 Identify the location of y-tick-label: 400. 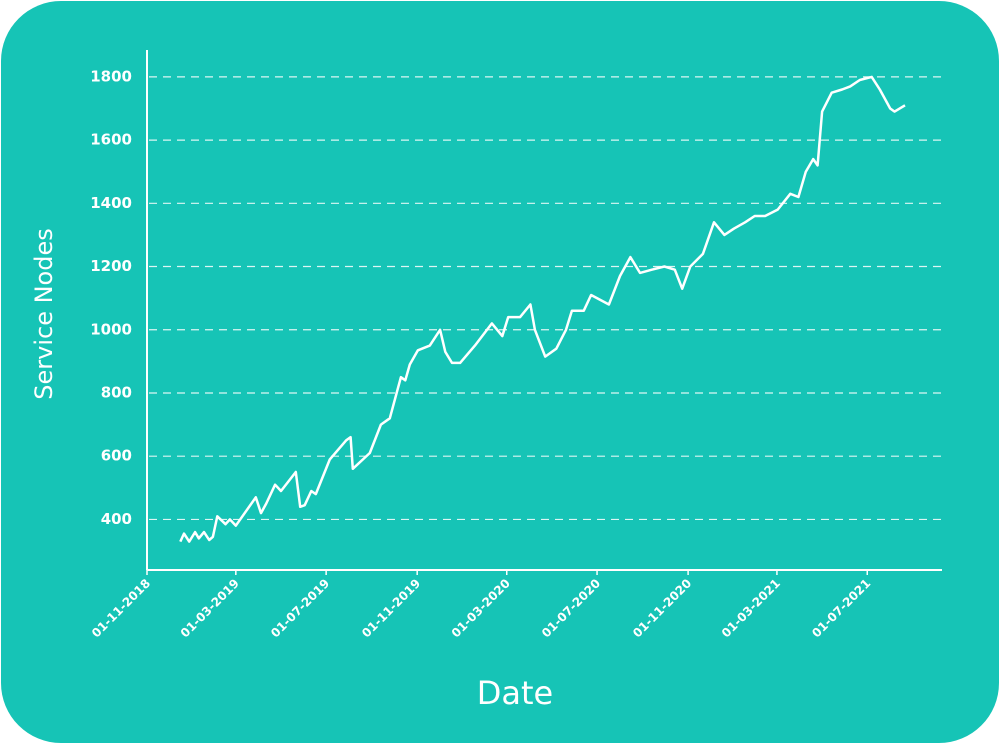
(116, 519).